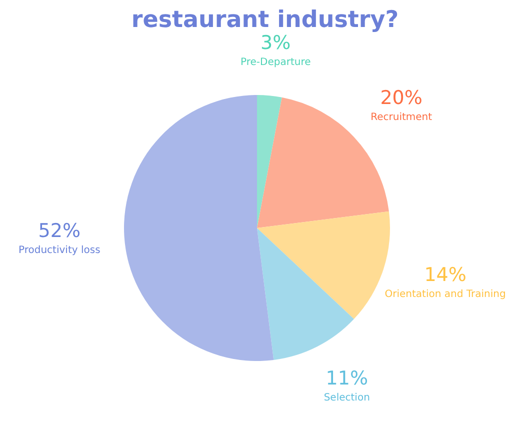  Describe the element at coordinates (347, 379) in the screenshot. I see `data-label: 11%` at that location.